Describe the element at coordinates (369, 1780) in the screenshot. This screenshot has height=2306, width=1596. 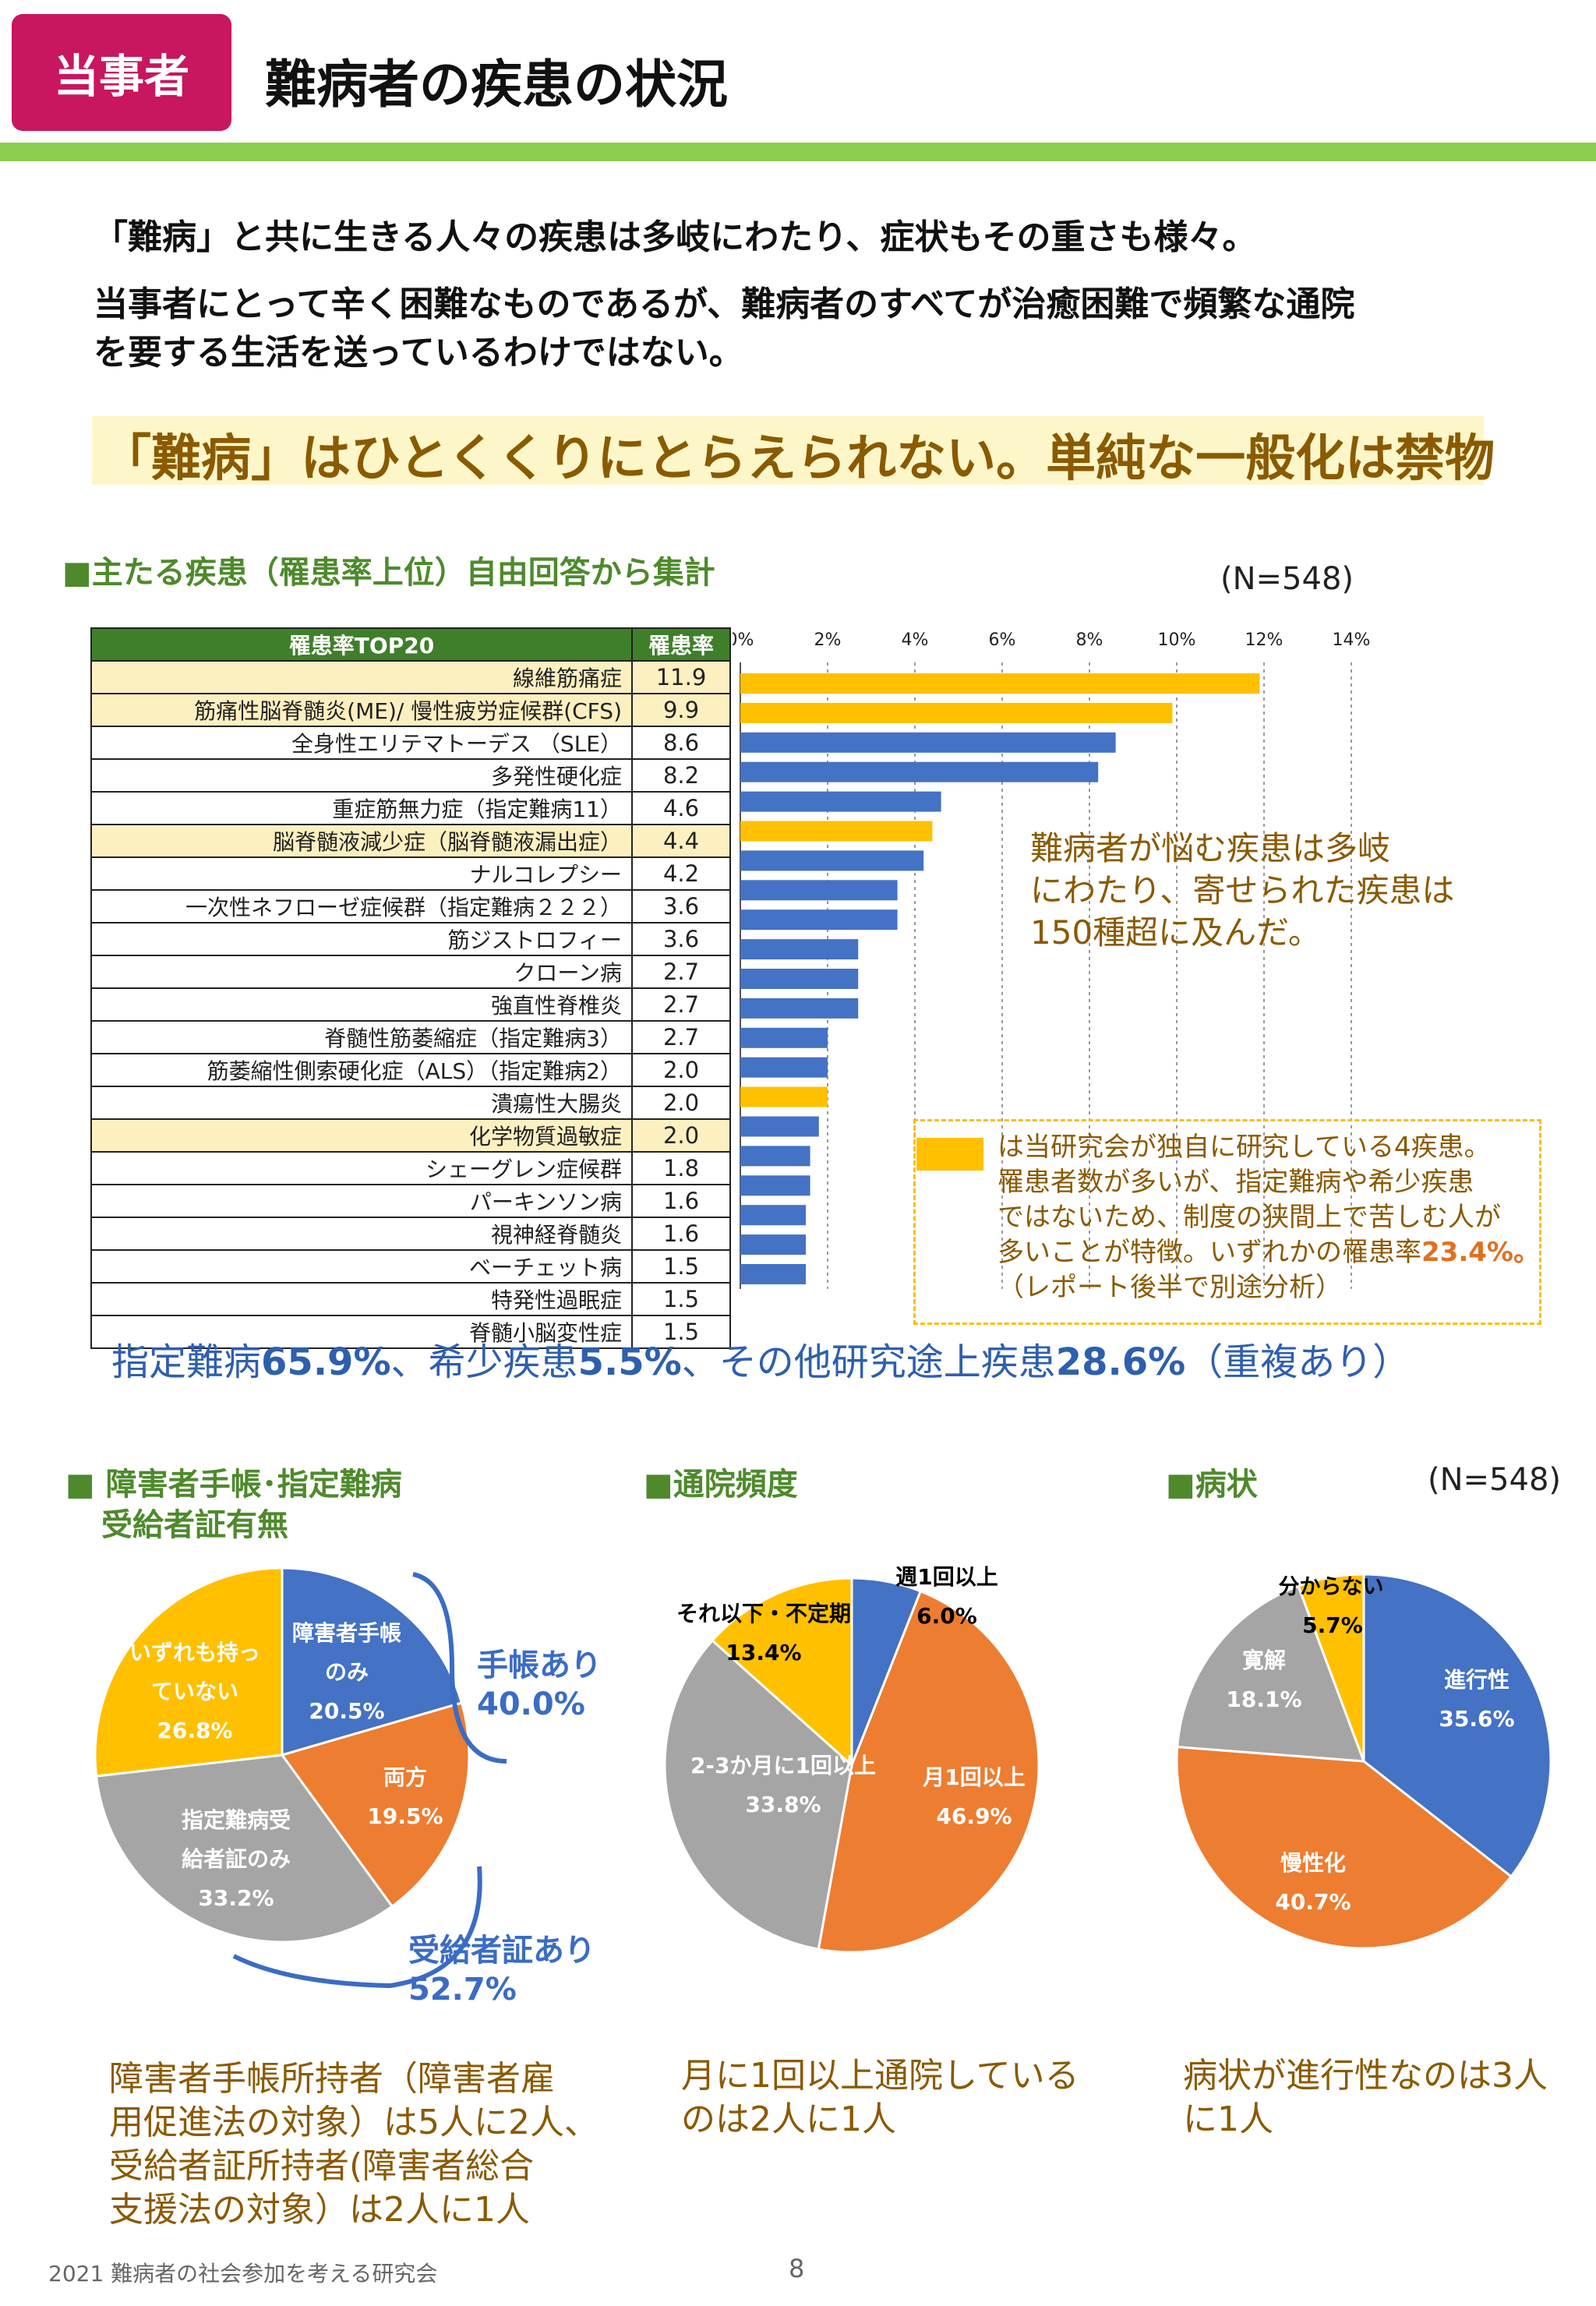
I see `pie1-brackets` at that location.